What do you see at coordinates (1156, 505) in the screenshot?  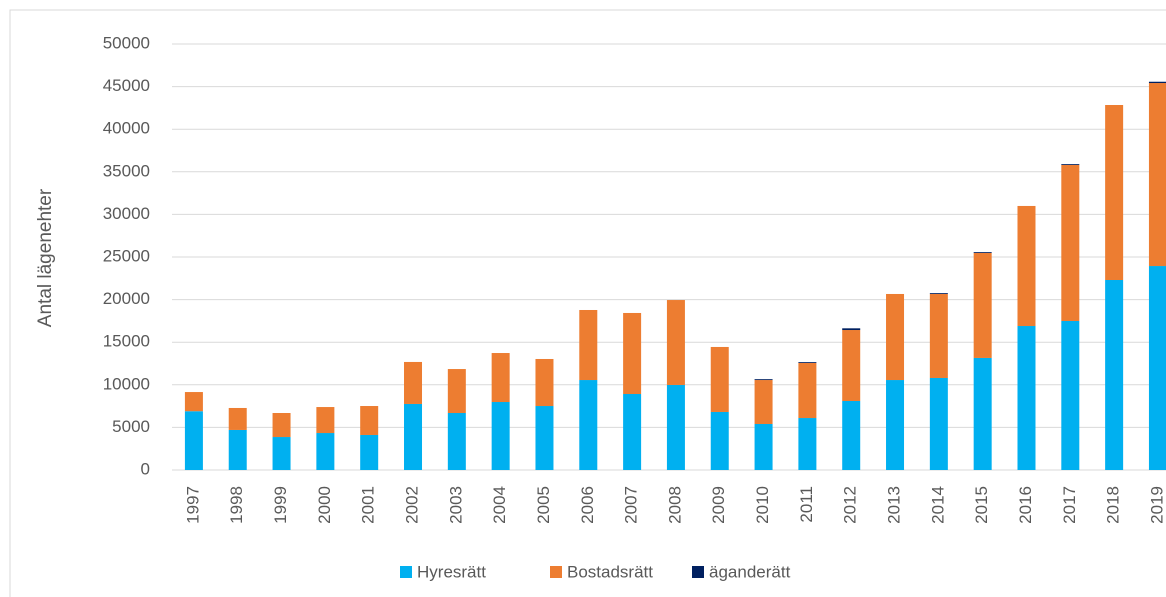 I see `x-tick-label: 2019` at bounding box center [1156, 505].